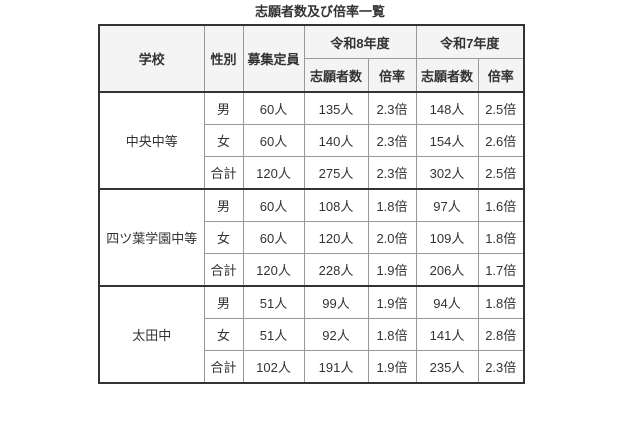  I want to click on col-header-ratio-r7: 倍率, so click(501, 75).